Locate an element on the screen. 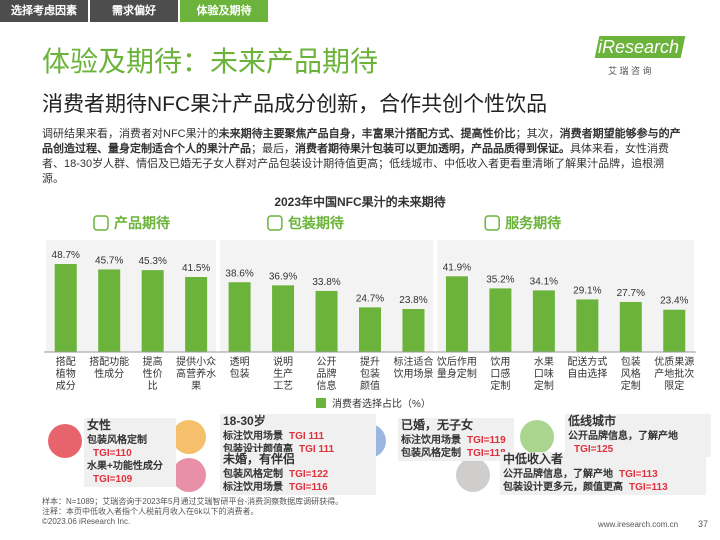 The height and width of the screenshot is (540, 720). x-tick-label: 包装风格定制 is located at coordinates (630, 374).